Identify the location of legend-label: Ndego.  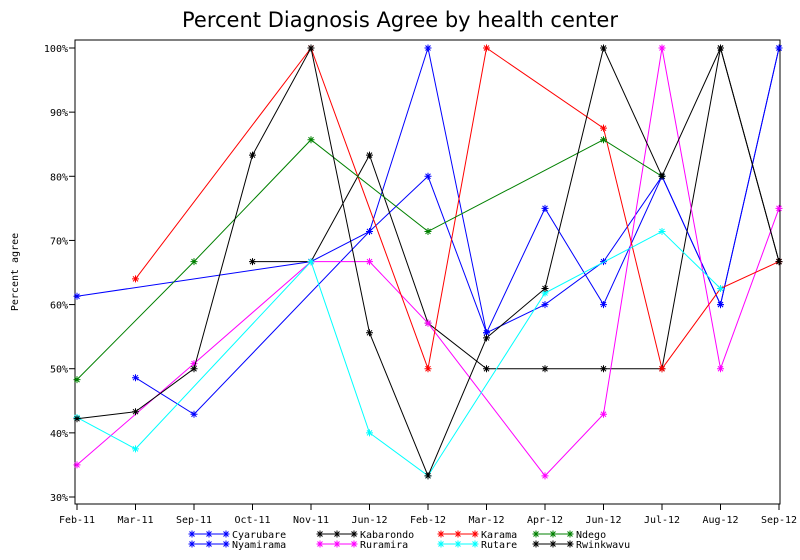
(591, 535).